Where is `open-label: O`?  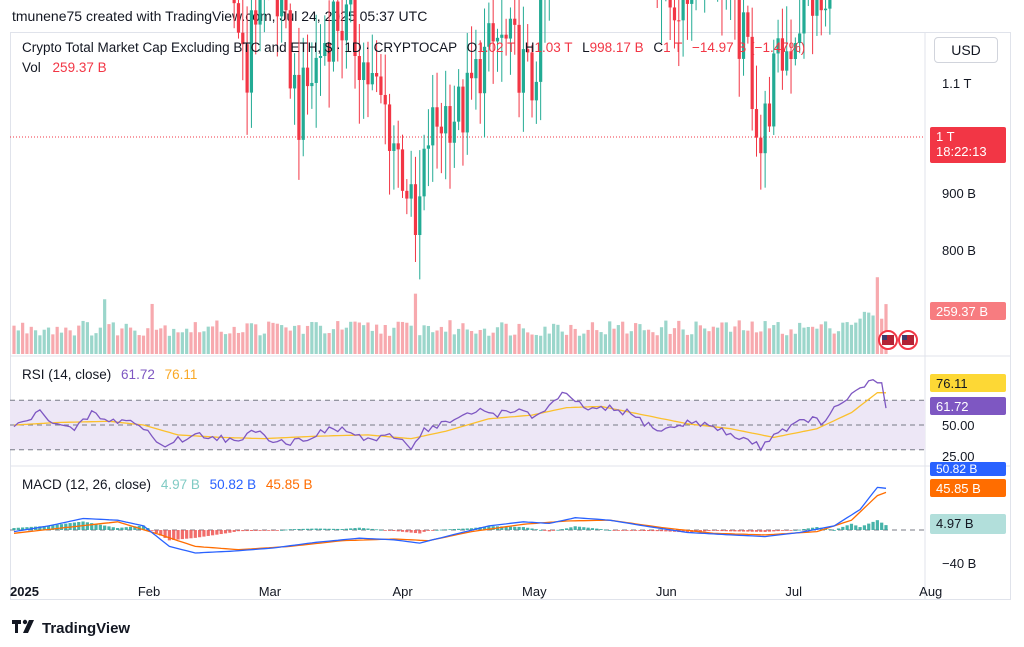 open-label: O is located at coordinates (472, 47).